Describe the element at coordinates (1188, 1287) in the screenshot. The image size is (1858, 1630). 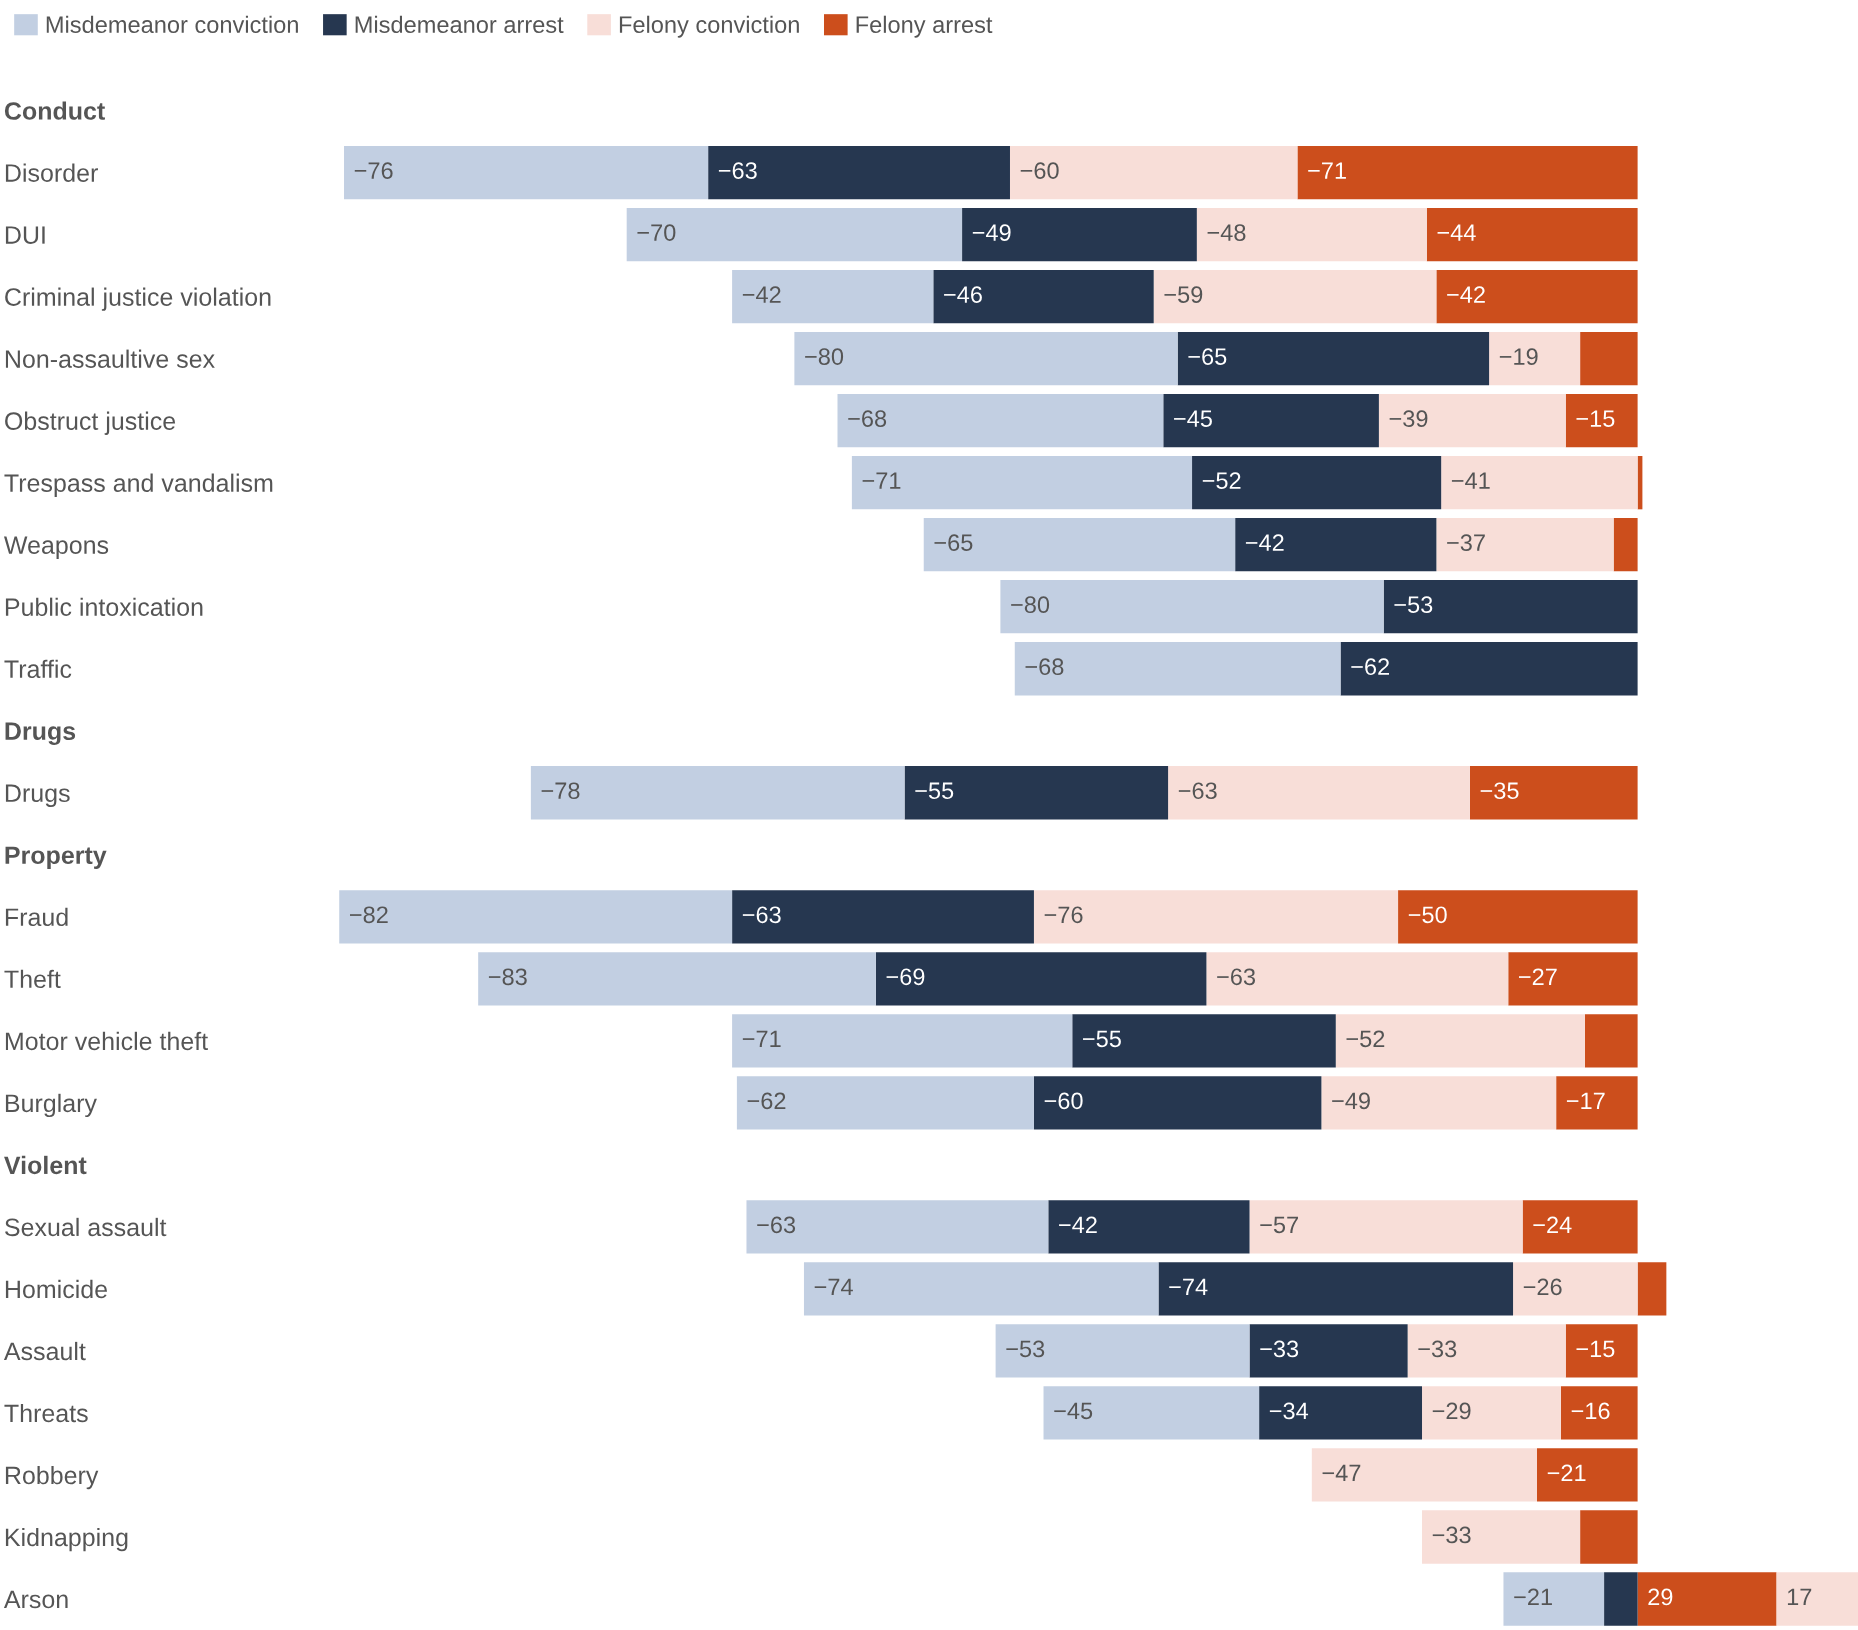
I see `data-label: −74` at that location.